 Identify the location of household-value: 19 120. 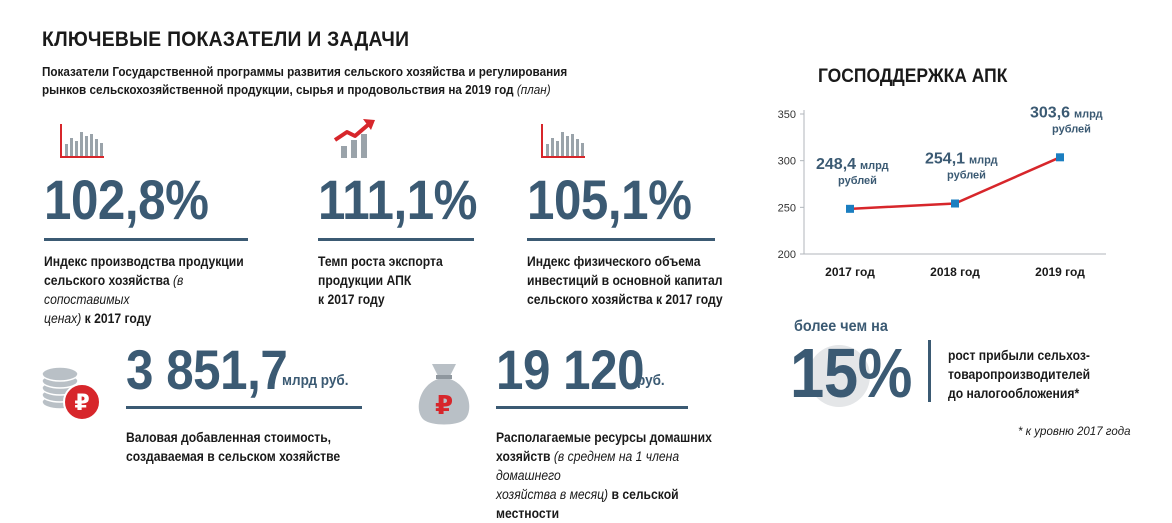
(570, 369).